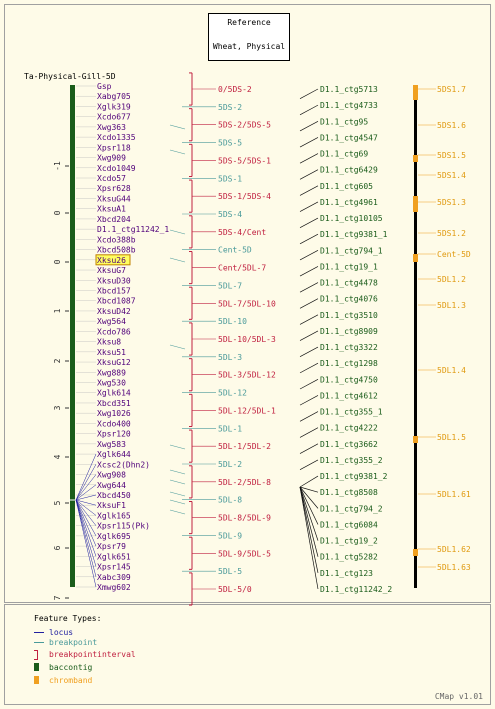 This screenshot has height=709, width=495. What do you see at coordinates (351, 250) in the screenshot?
I see `contig-label: D1.1_ctg794_1` at bounding box center [351, 250].